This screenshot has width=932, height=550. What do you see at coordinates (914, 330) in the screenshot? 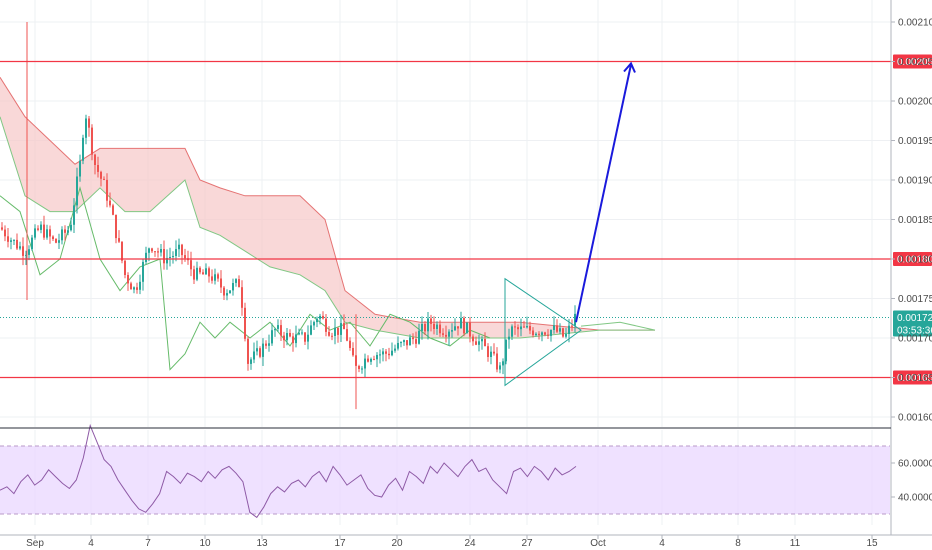
I see `countdown-label: 03:53:36` at bounding box center [914, 330].